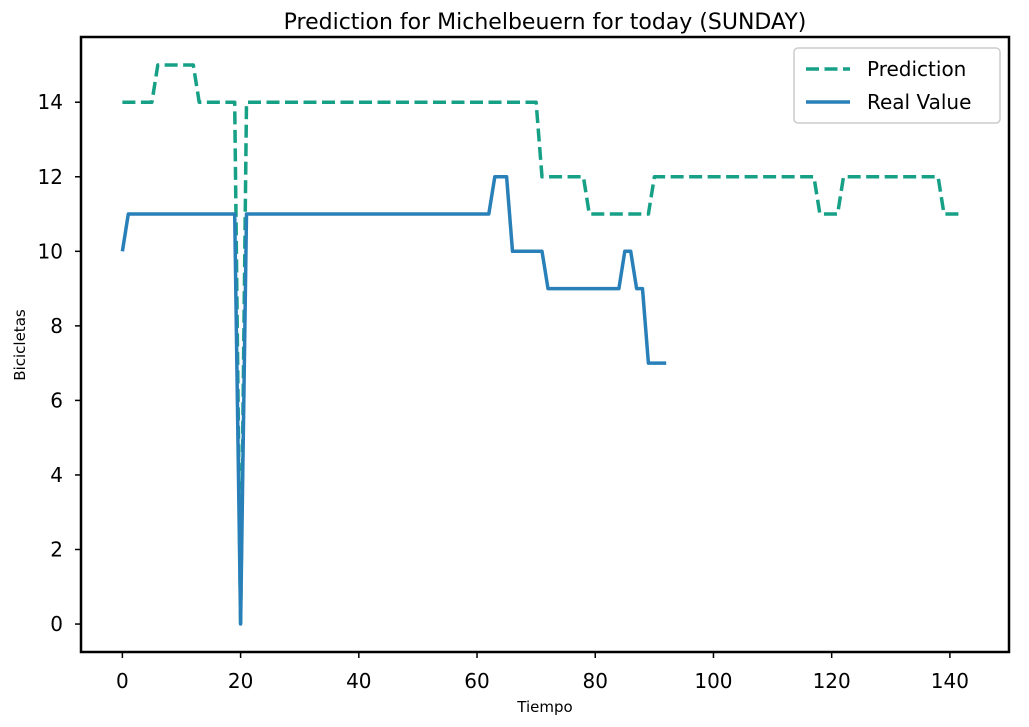  I want to click on y-tick-label: 10, so click(50, 251).